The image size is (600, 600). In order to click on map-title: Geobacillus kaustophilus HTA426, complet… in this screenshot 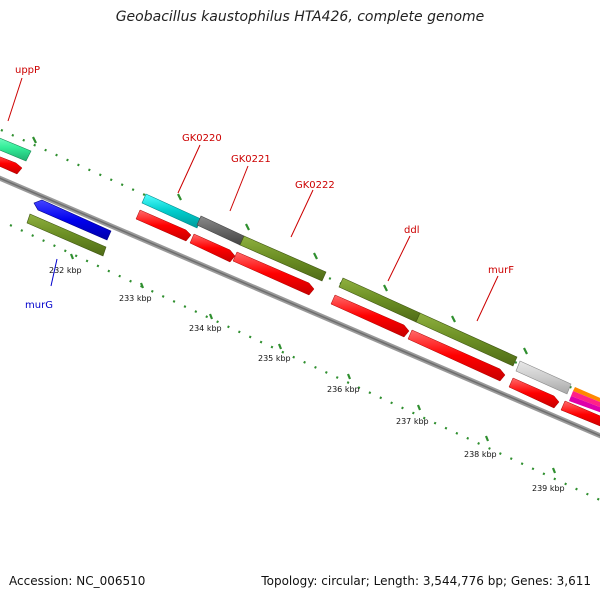, I will do `click(300, 17)`.